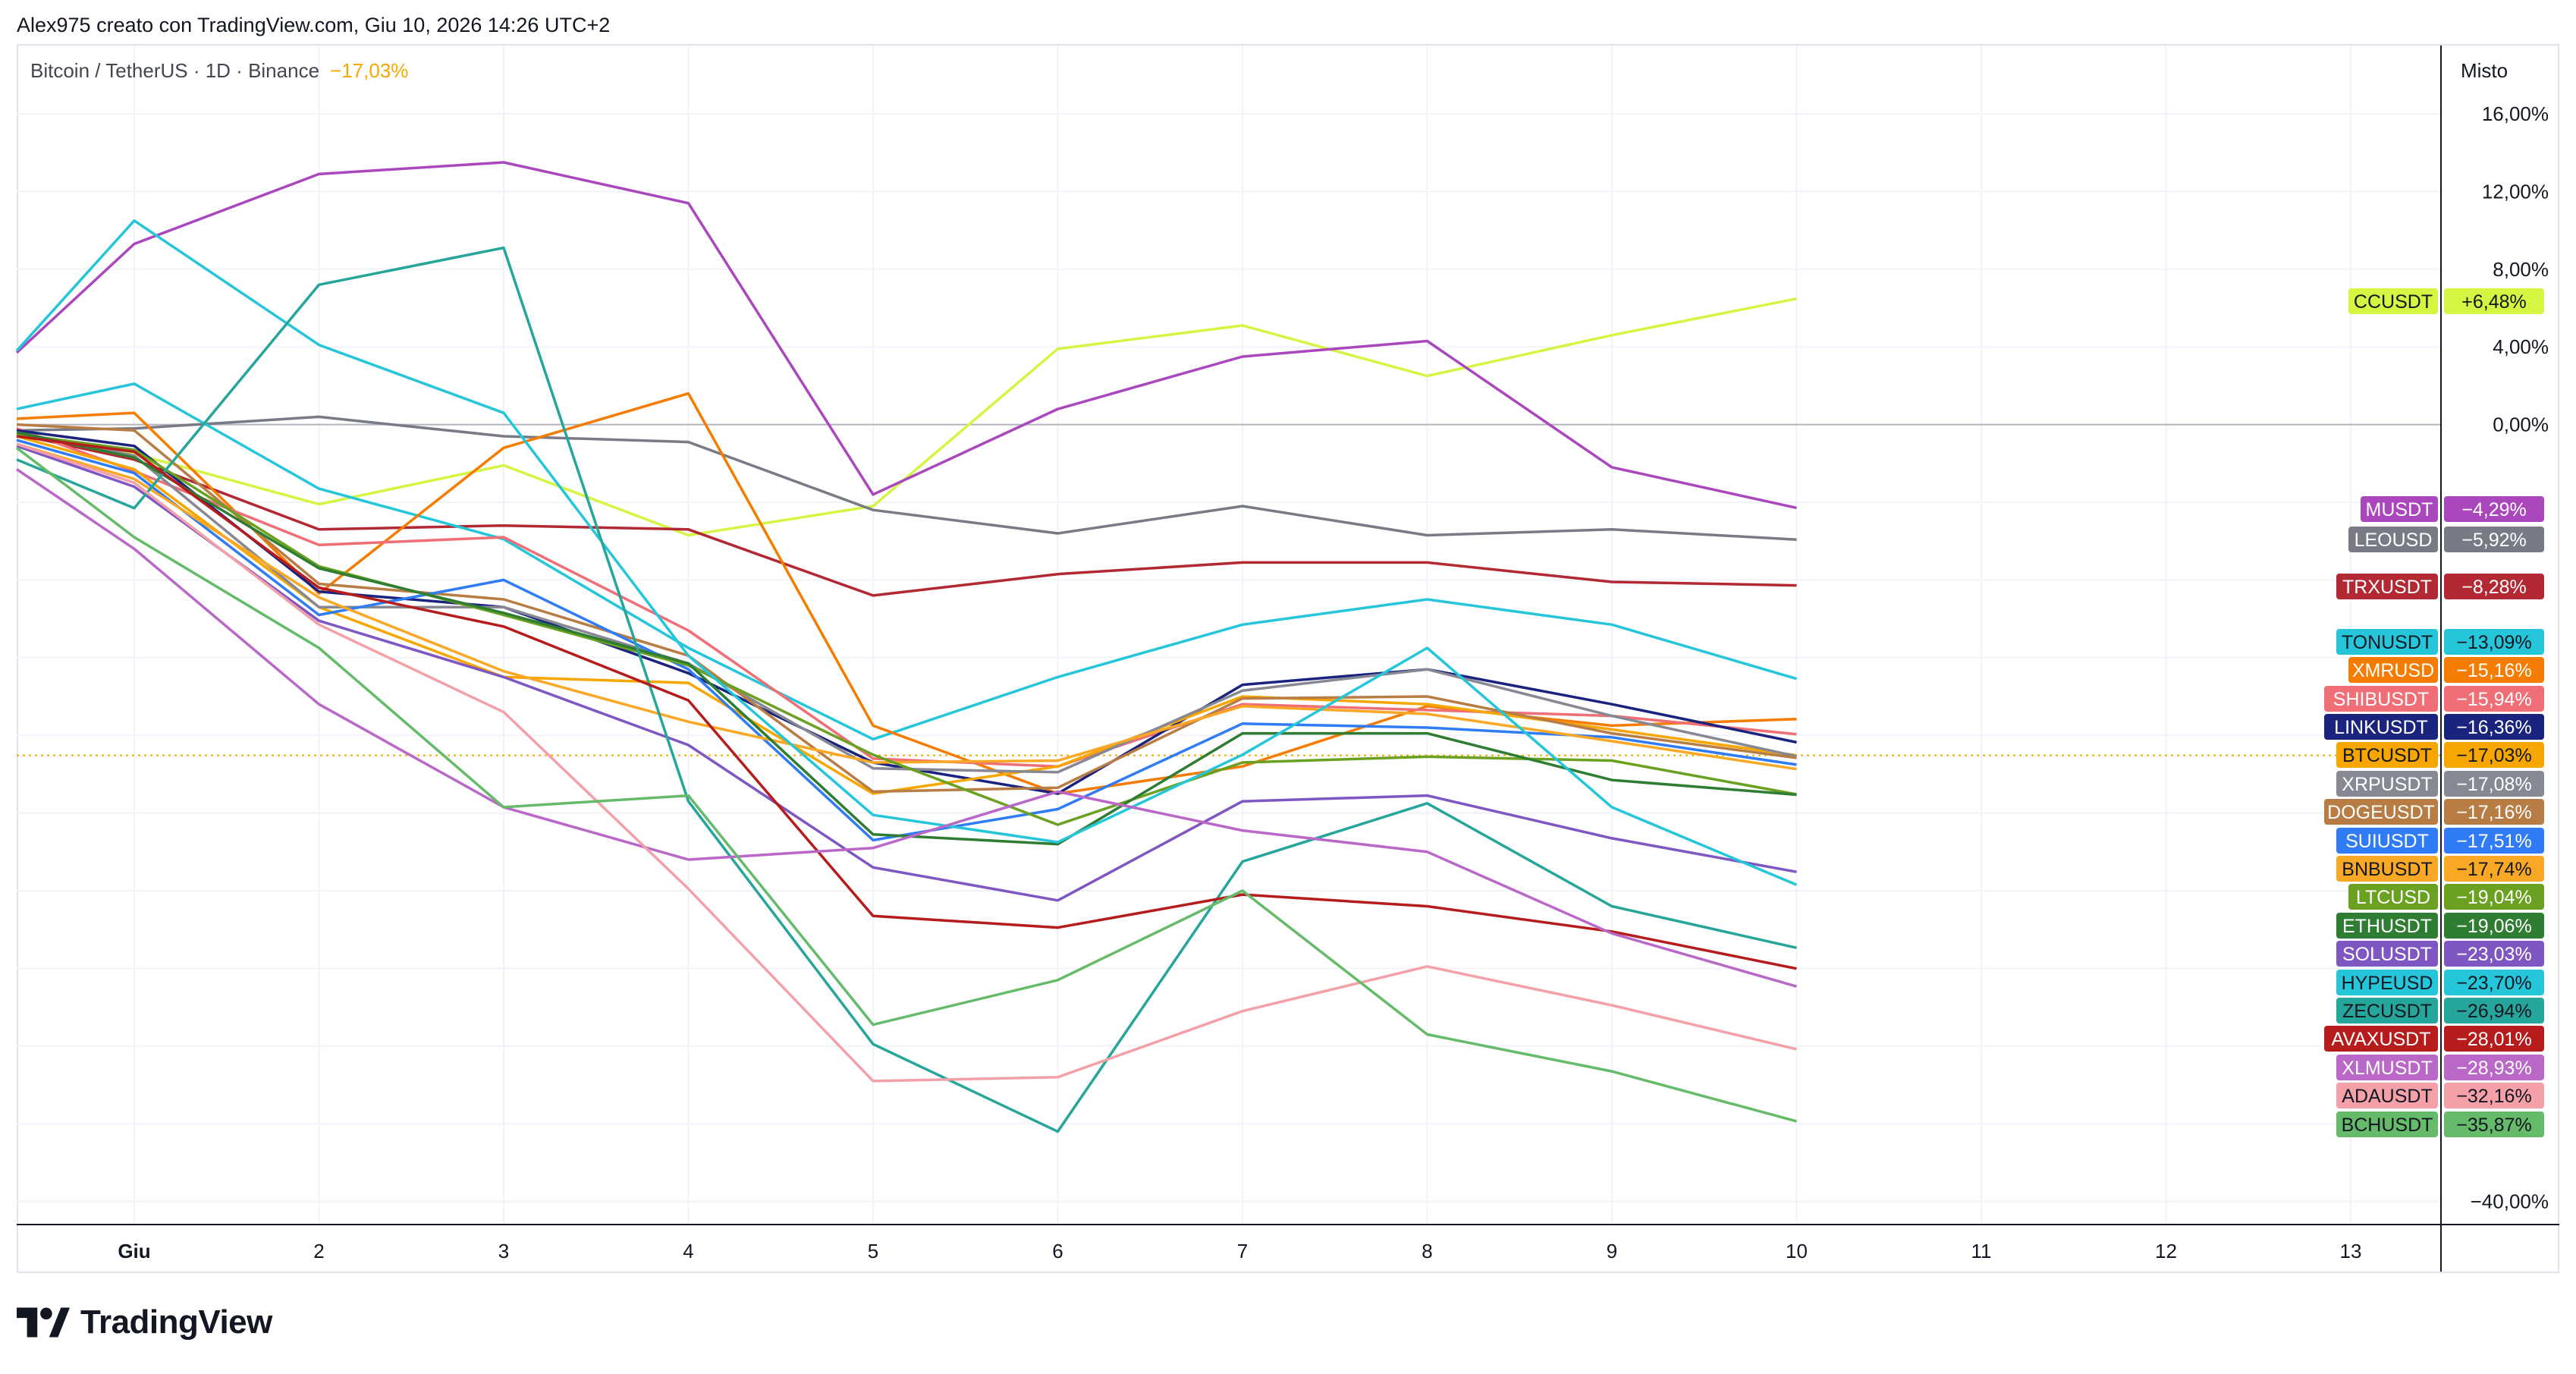 The image size is (2576, 1374). I want to click on y-tick-label: −40,00%, so click(2510, 1201).